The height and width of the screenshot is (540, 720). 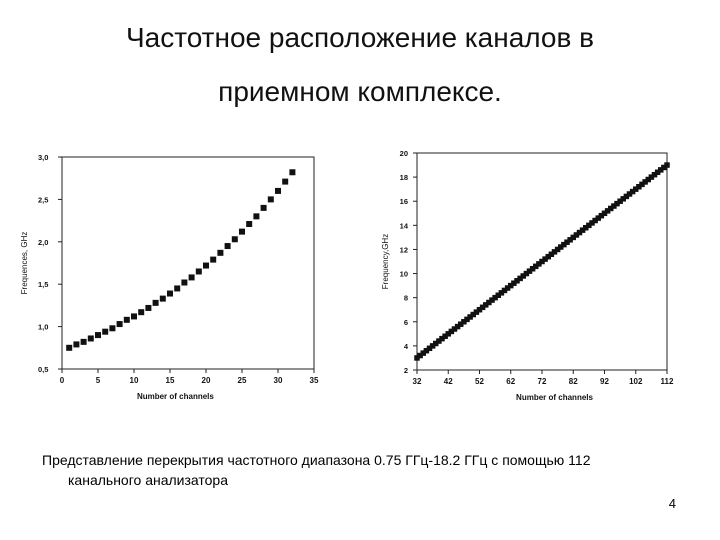 What do you see at coordinates (573, 381) in the screenshot?
I see `x-tick-label: 82` at bounding box center [573, 381].